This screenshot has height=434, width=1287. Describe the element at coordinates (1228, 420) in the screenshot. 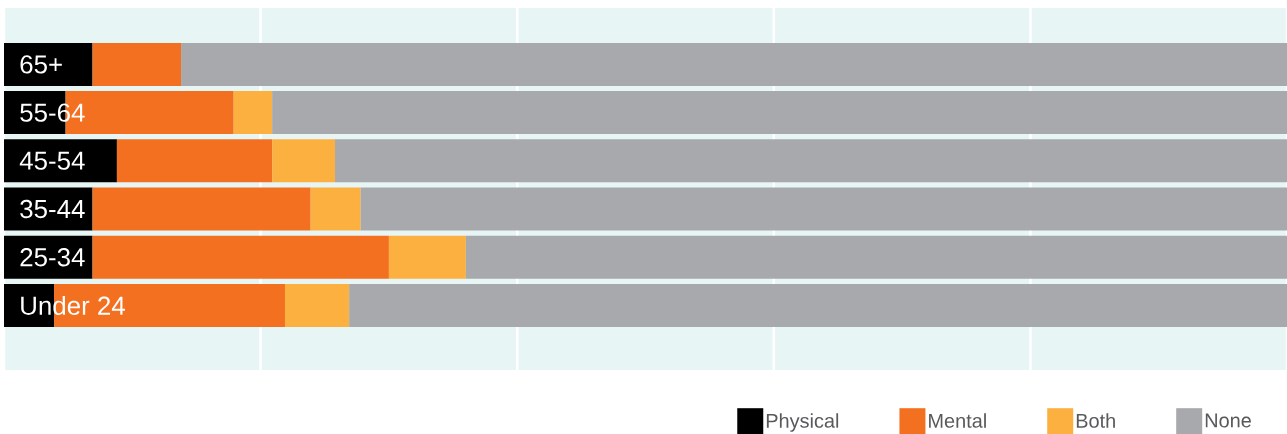

I see `legend-label: None` at that location.